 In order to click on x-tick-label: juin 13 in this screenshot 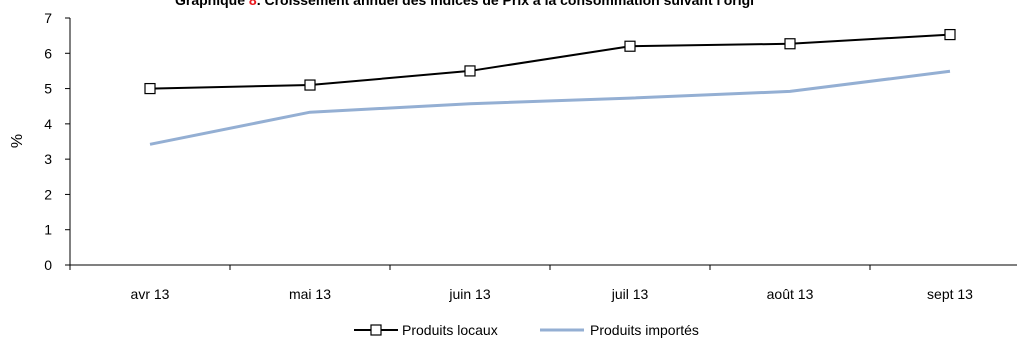, I will do `click(469, 294)`.